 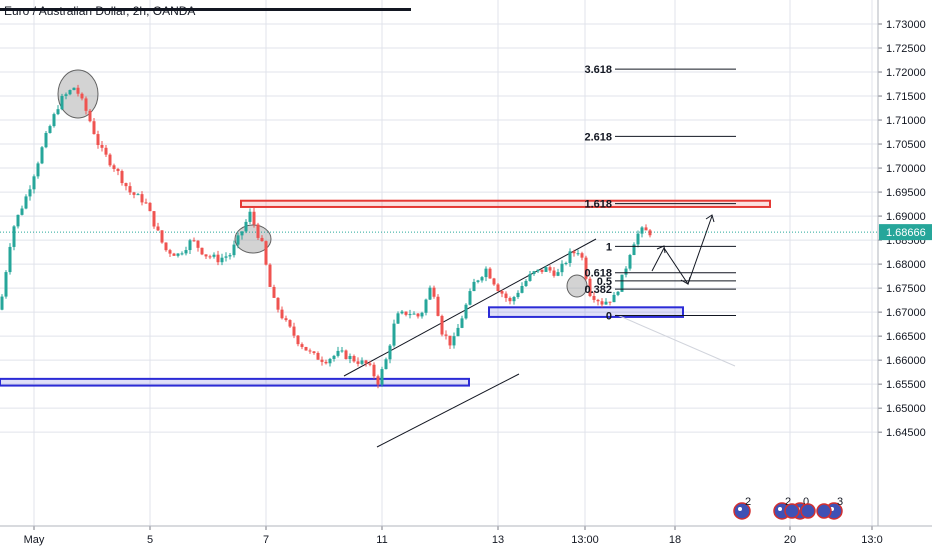 What do you see at coordinates (598, 70) in the screenshot?
I see `fib-level-label: 3.618` at bounding box center [598, 70].